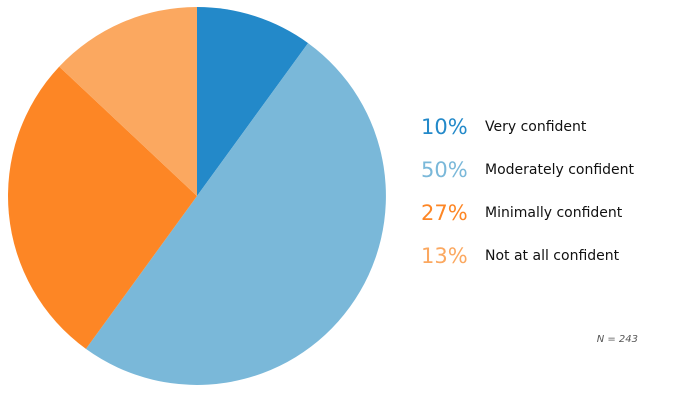 The height and width of the screenshot is (407, 675). Describe the element at coordinates (617, 339) in the screenshot. I see `sample-size-note: N = 243` at that location.